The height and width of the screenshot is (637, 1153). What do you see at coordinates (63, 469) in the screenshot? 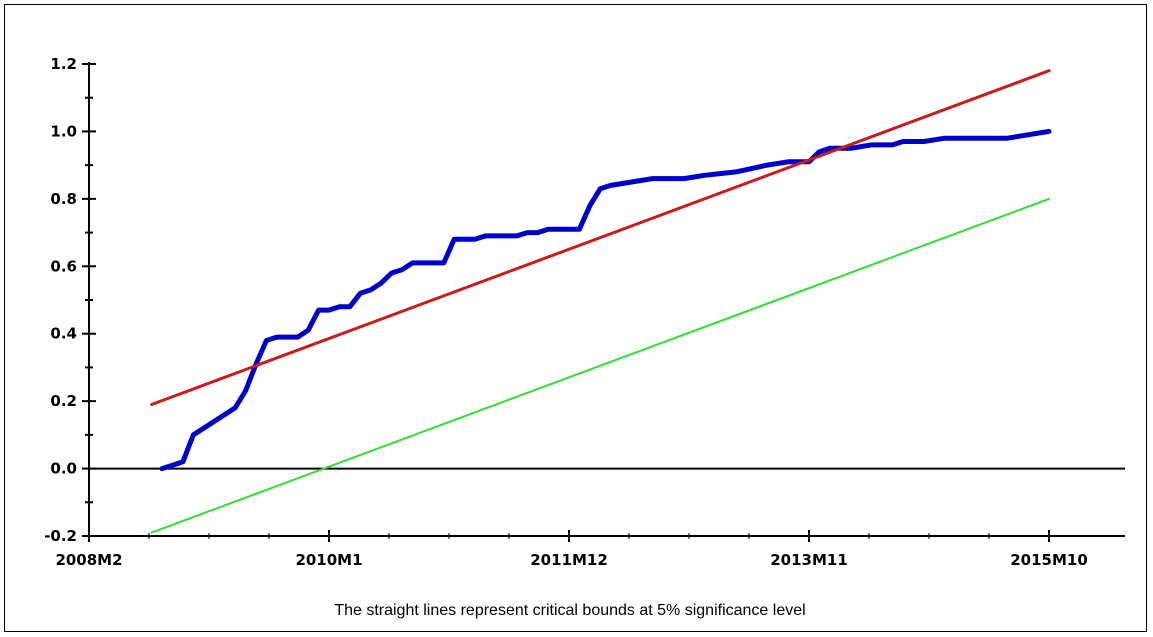
I see `y-tick-label: 0.0` at bounding box center [63, 469].